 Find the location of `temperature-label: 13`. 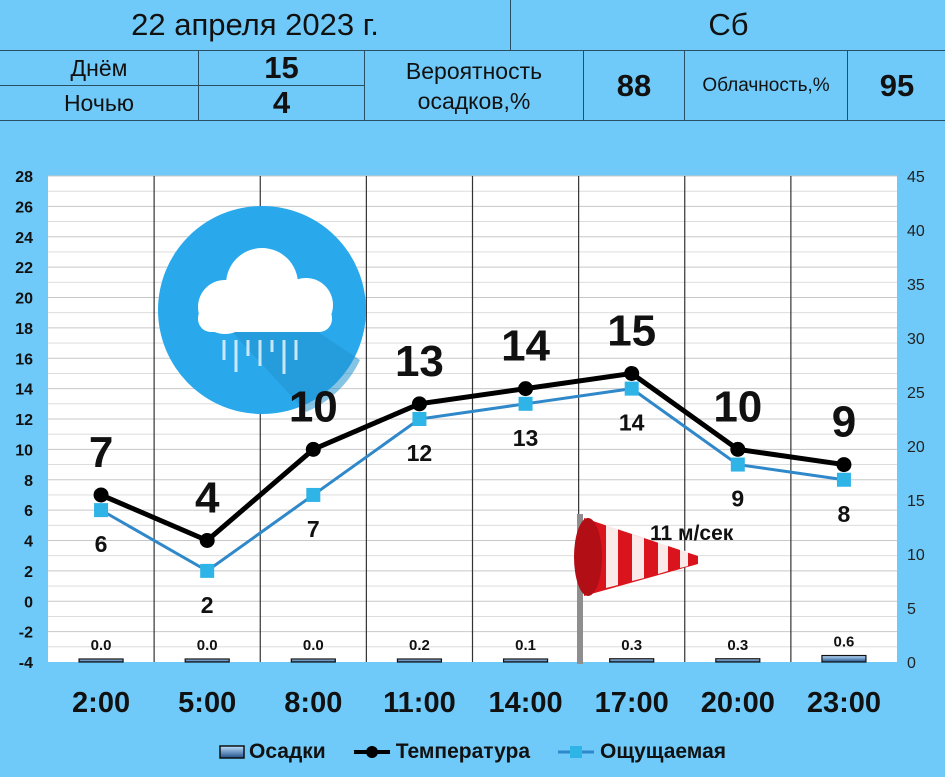

temperature-label: 13 is located at coordinates (419, 361).